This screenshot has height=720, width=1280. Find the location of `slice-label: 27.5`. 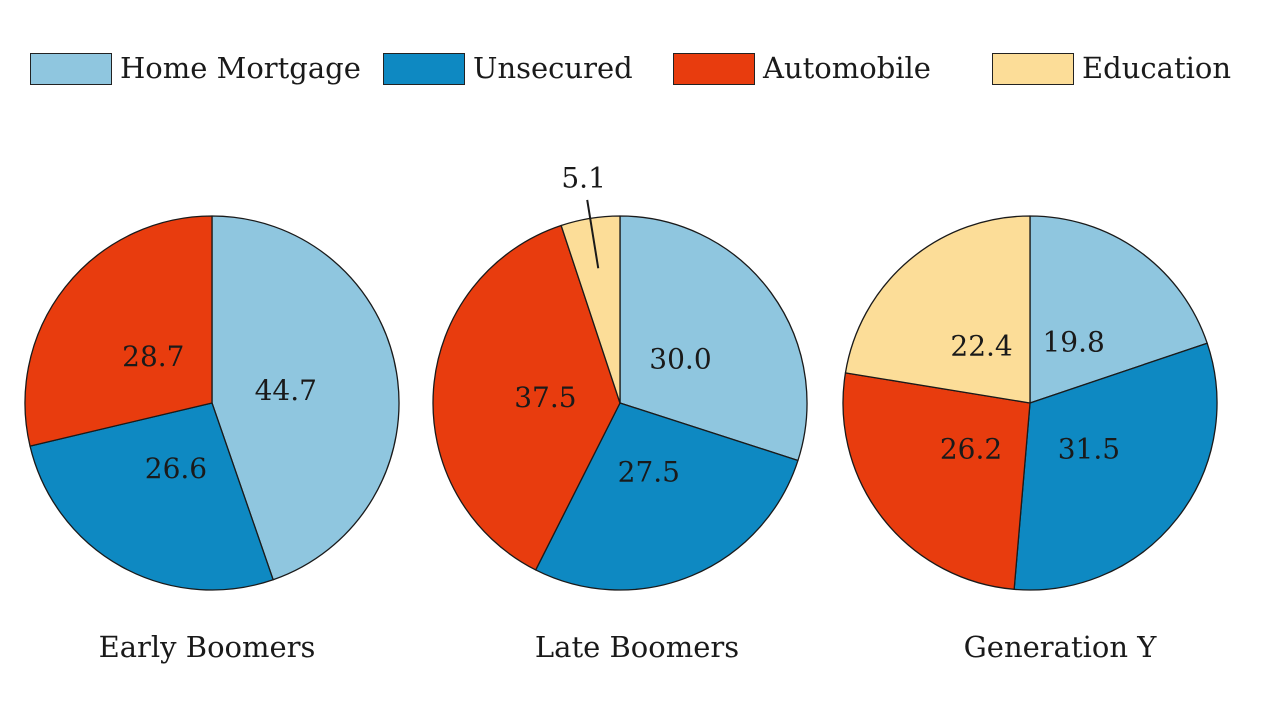

slice-label: 27.5 is located at coordinates (649, 472).